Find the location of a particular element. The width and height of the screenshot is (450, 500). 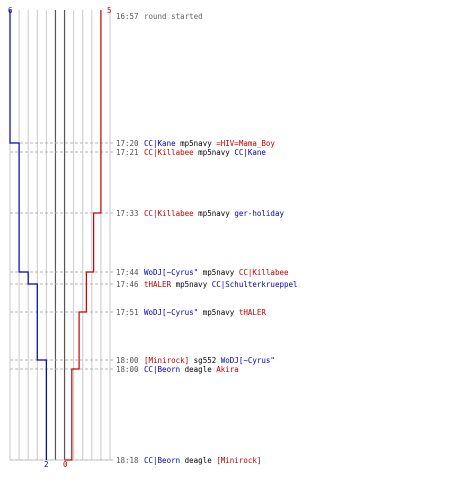

event-message: round started is located at coordinates (173, 16).